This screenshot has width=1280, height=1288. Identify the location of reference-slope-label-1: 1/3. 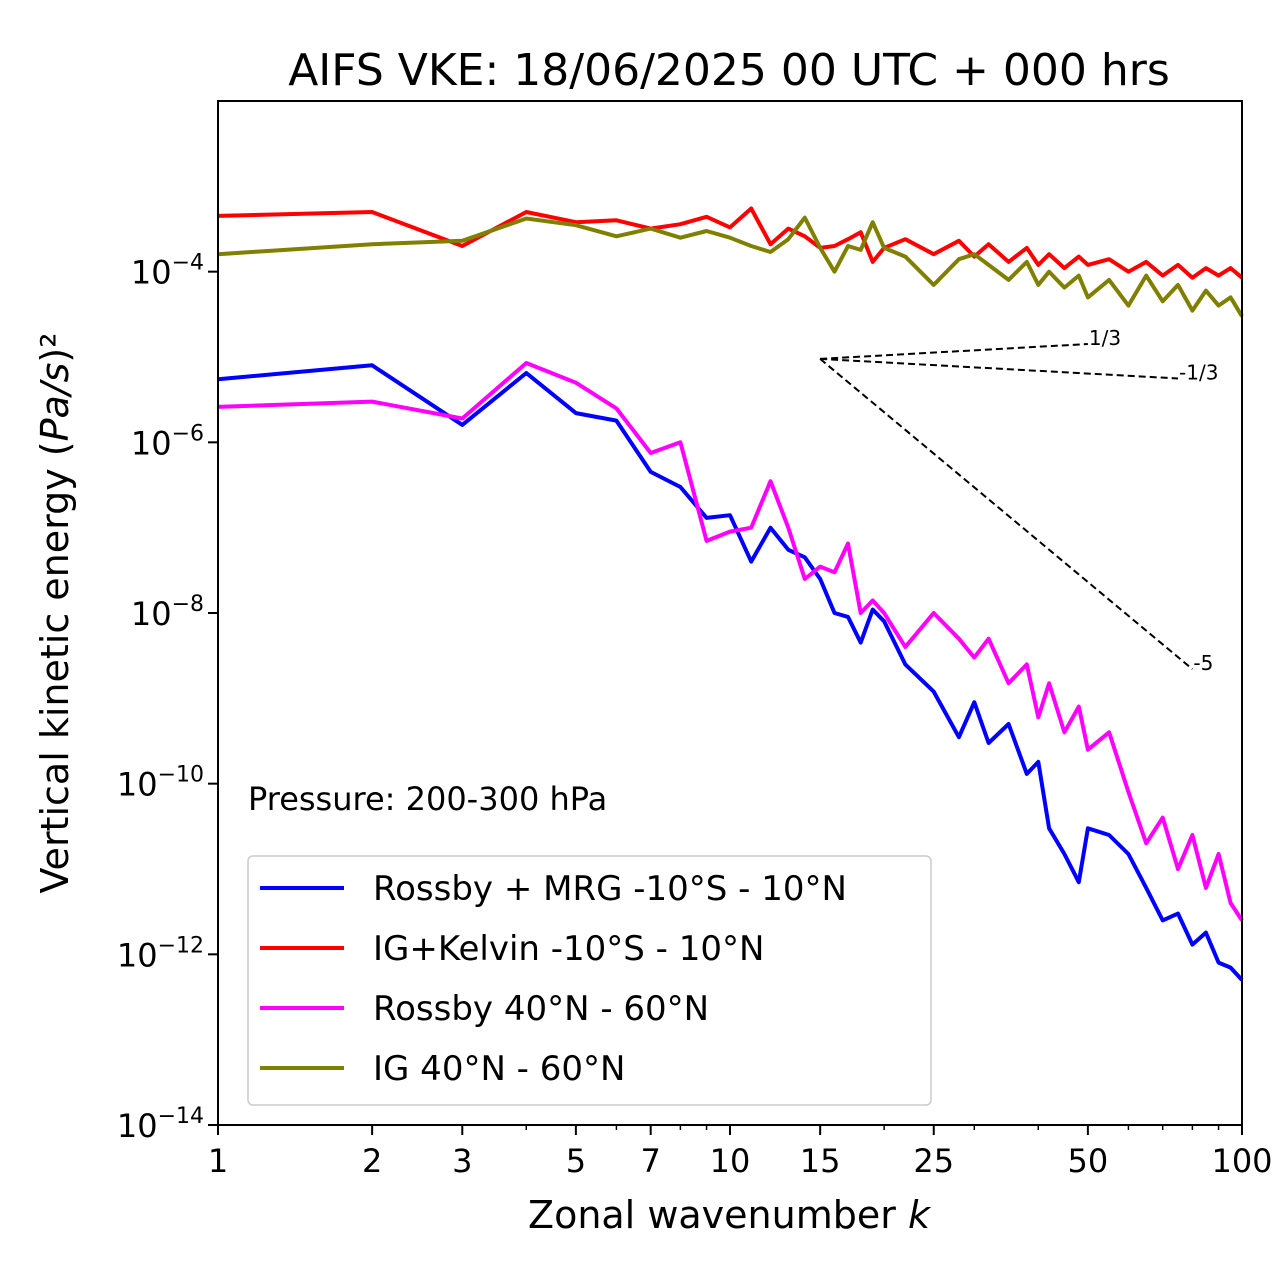
(1105, 338).